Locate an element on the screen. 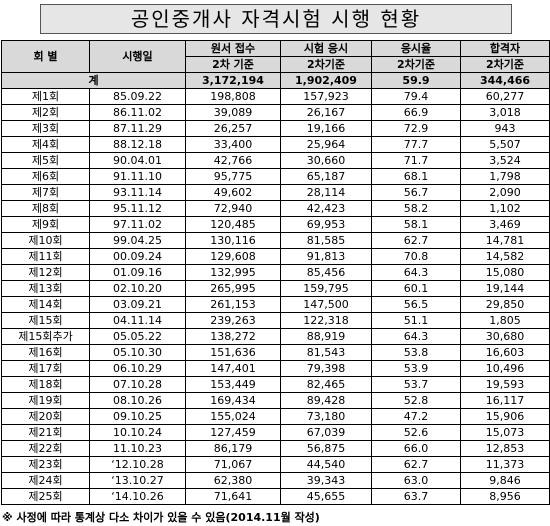  data-row: 제13회 02.10.20 265,995 159,795 60.1 19,144 is located at coordinates (275, 288).